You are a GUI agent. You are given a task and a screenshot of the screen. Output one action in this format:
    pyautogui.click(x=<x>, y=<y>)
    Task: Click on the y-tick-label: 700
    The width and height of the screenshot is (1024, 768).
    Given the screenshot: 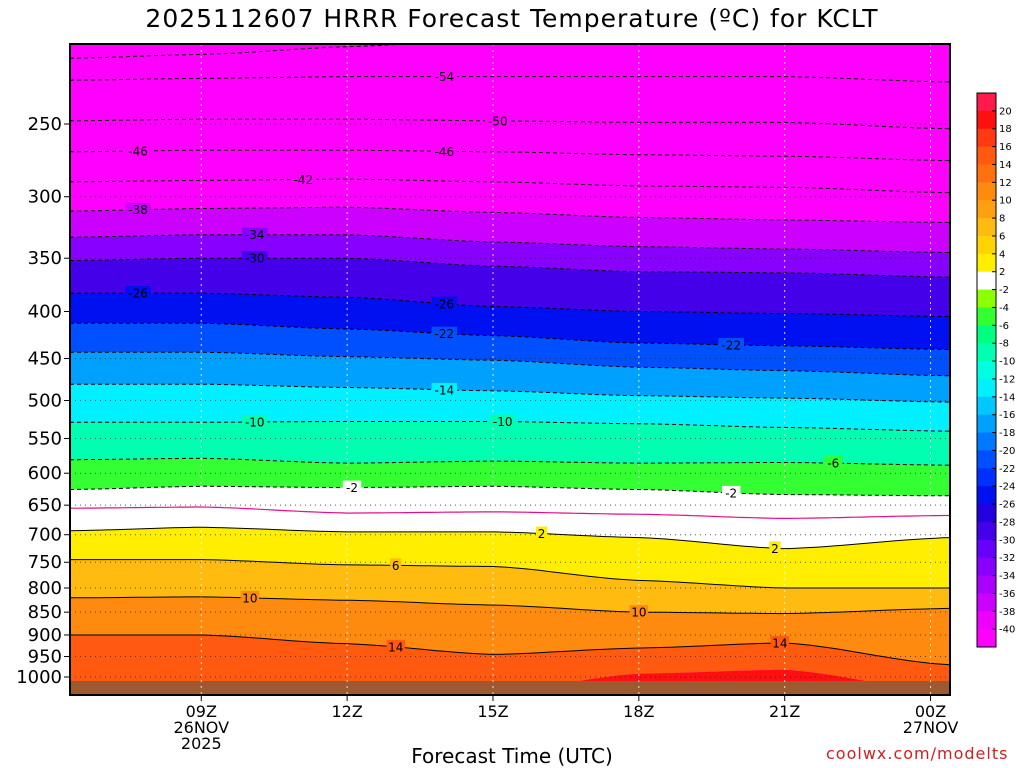 What is the action you would take?
    pyautogui.click(x=45, y=535)
    